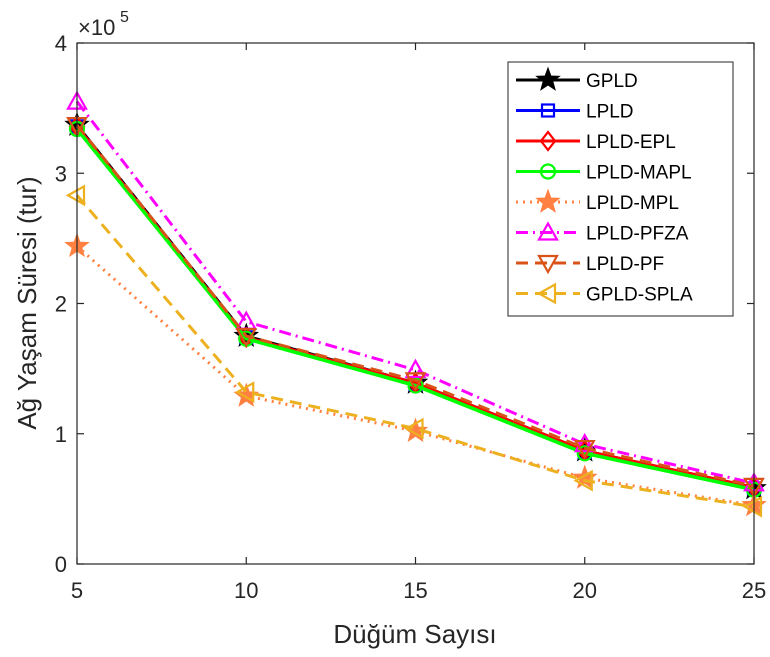 The height and width of the screenshot is (657, 770). Describe the element at coordinates (96, 27) in the screenshot. I see `y-multiplier-base: ×10` at that location.